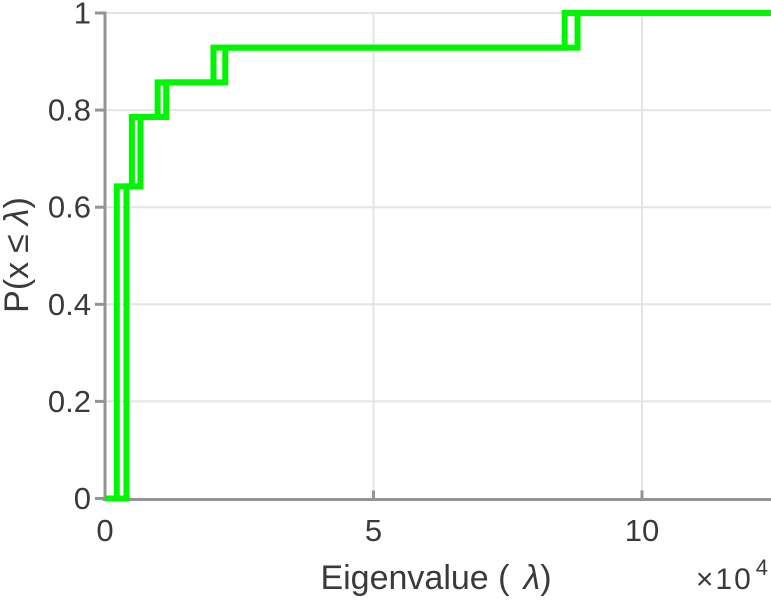 This screenshot has height=600, width=771. What do you see at coordinates (82, 15) in the screenshot?
I see `y-tick-label: 1` at bounding box center [82, 15].